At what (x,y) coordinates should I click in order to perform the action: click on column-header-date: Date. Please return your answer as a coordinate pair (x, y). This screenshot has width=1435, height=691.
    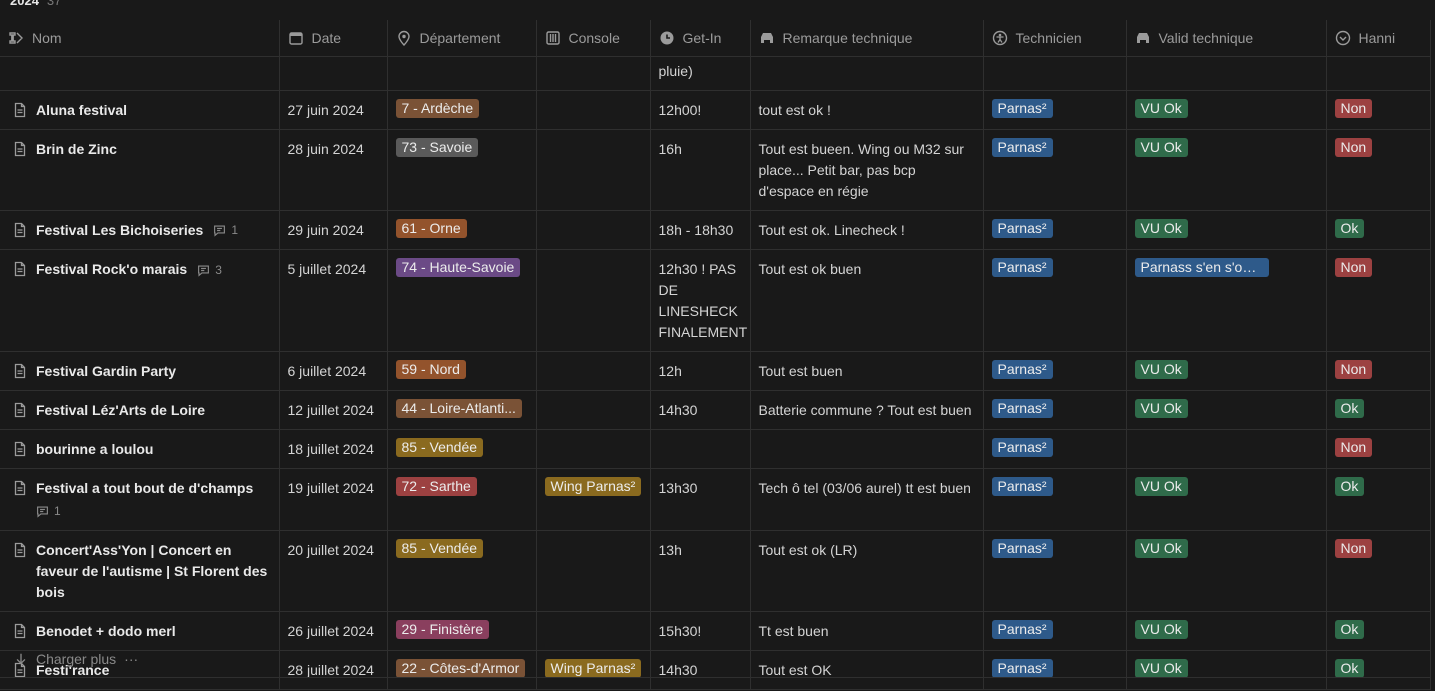
    Looking at the image, I should click on (333, 38).